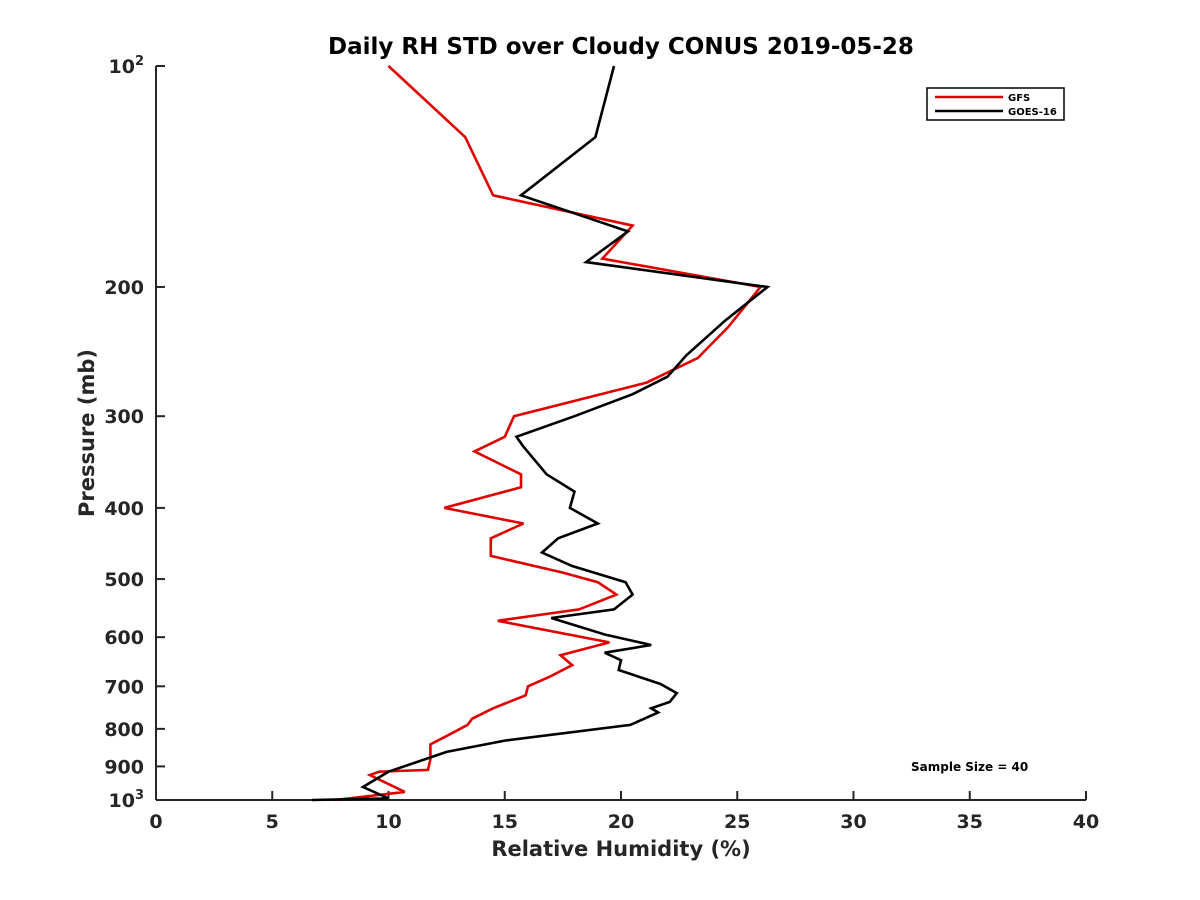 This screenshot has height=900, width=1200. Describe the element at coordinates (127, 800) in the screenshot. I see `y-tick-label: 10³` at that location.